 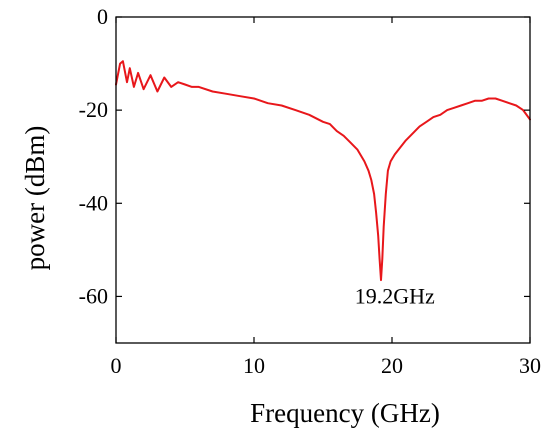 What do you see at coordinates (395, 295) in the screenshot?
I see `annotation-label: 19.2GHz` at bounding box center [395, 295].